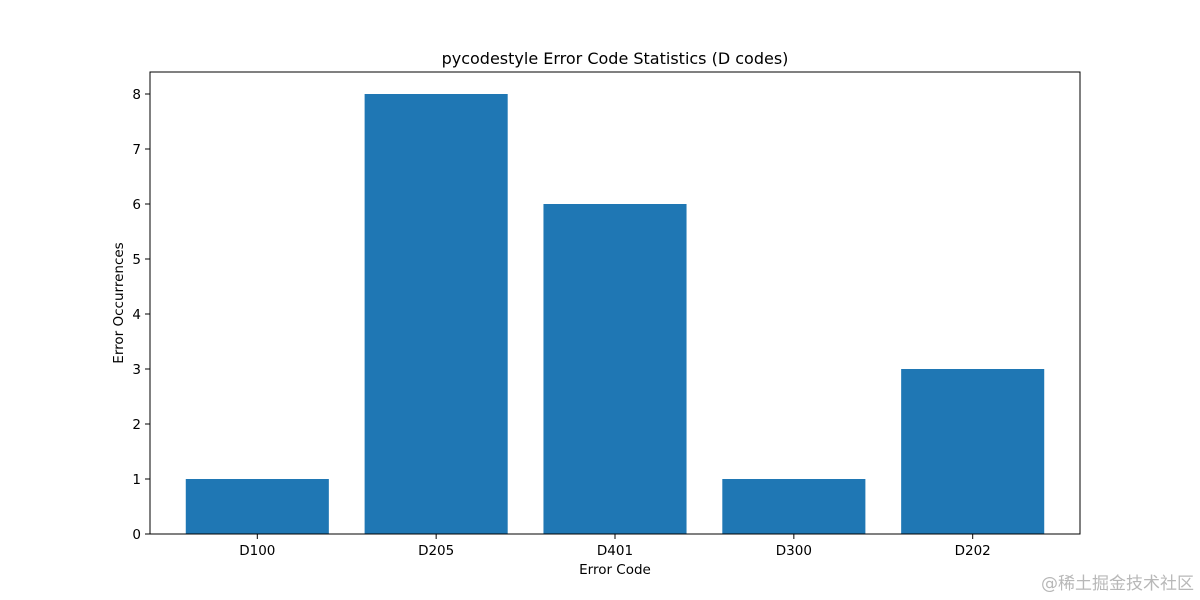 The height and width of the screenshot is (600, 1200). Describe the element at coordinates (1117, 584) in the screenshot. I see `watermark: @稀土掘金技术社区` at that location.